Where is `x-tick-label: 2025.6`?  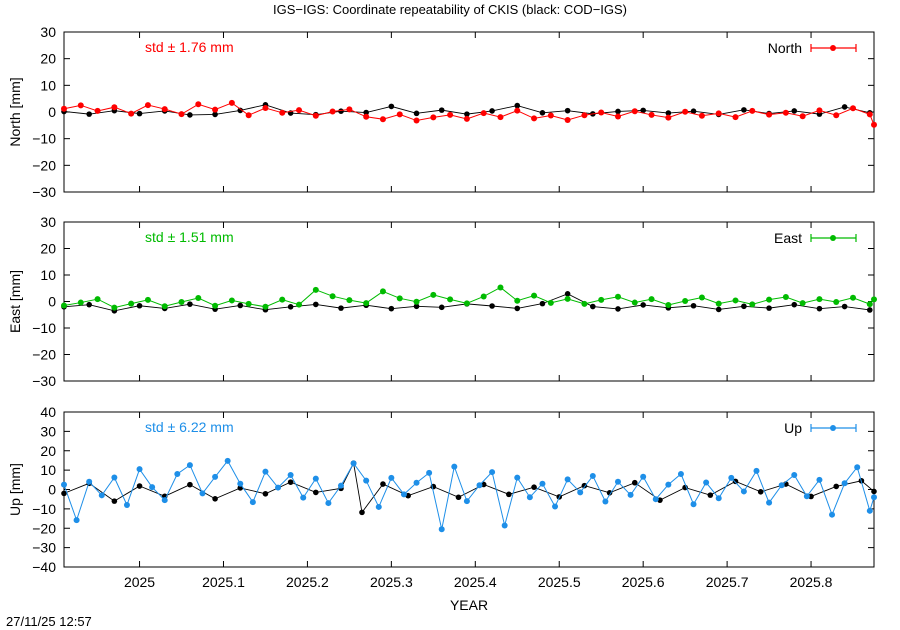
x-tick-label: 2025.6 is located at coordinates (643, 582).